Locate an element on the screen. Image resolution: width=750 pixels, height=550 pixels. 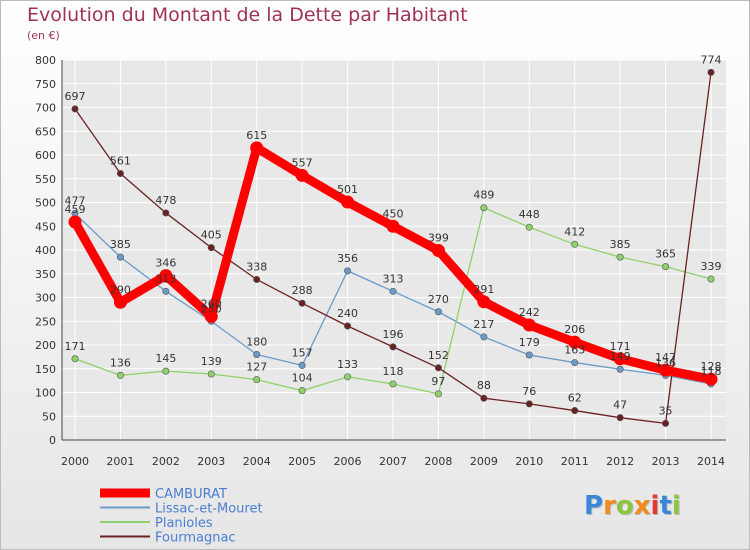
data-label: 346 is located at coordinates (165, 263).